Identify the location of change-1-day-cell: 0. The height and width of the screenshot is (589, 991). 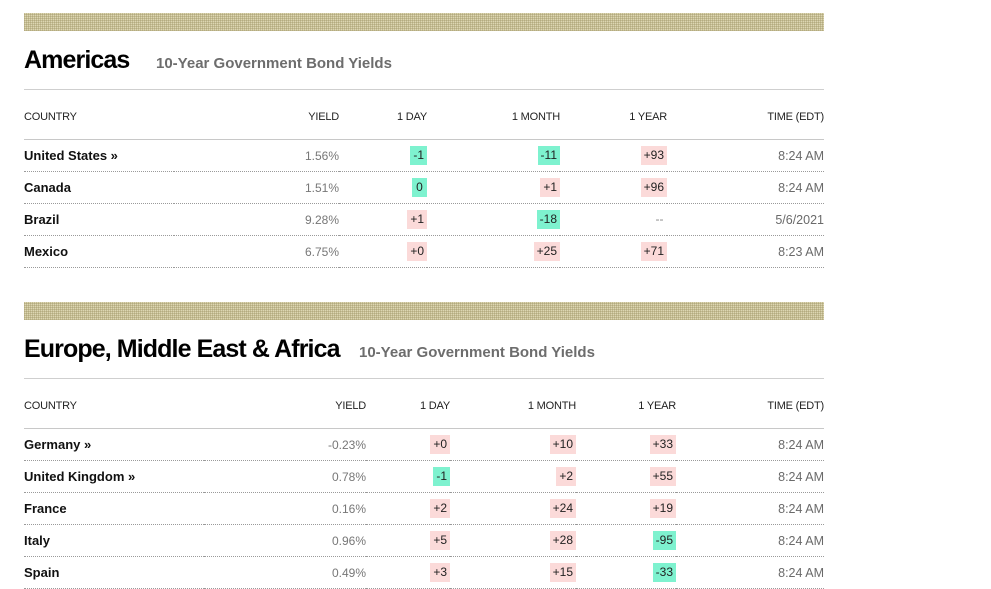
(383, 187).